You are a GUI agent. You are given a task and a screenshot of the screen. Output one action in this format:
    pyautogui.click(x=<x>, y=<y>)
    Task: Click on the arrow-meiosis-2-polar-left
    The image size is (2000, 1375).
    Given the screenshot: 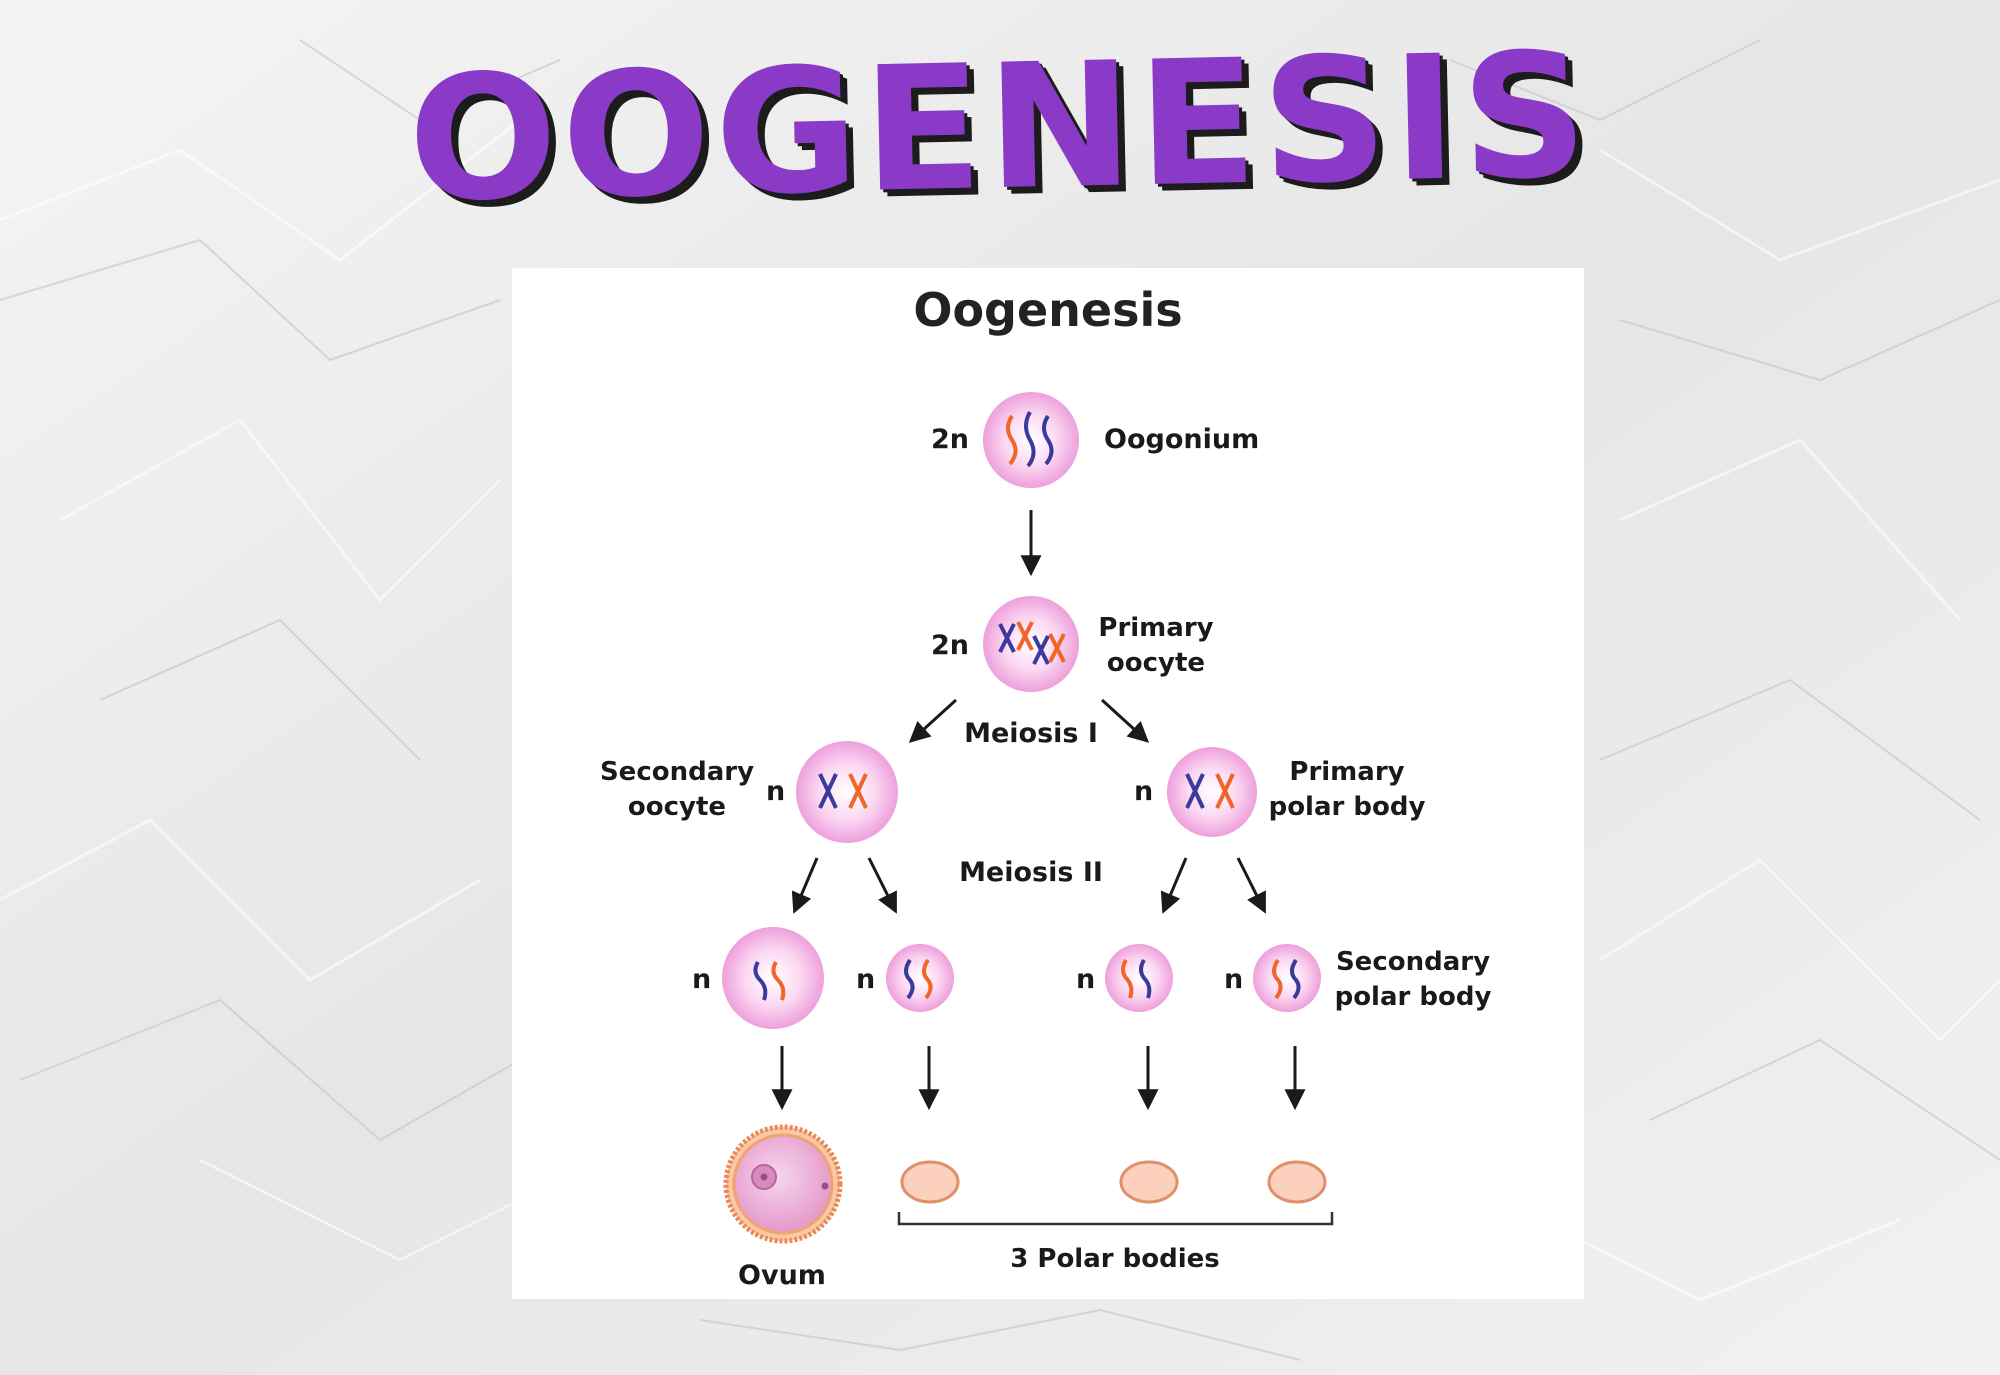 What is the action you would take?
    pyautogui.click(x=1174, y=885)
    